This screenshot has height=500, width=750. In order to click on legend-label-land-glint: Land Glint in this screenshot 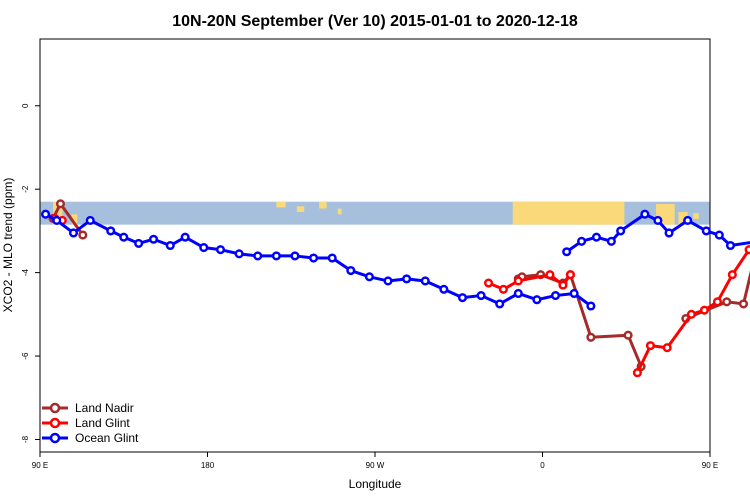, I will do `click(102, 423)`.